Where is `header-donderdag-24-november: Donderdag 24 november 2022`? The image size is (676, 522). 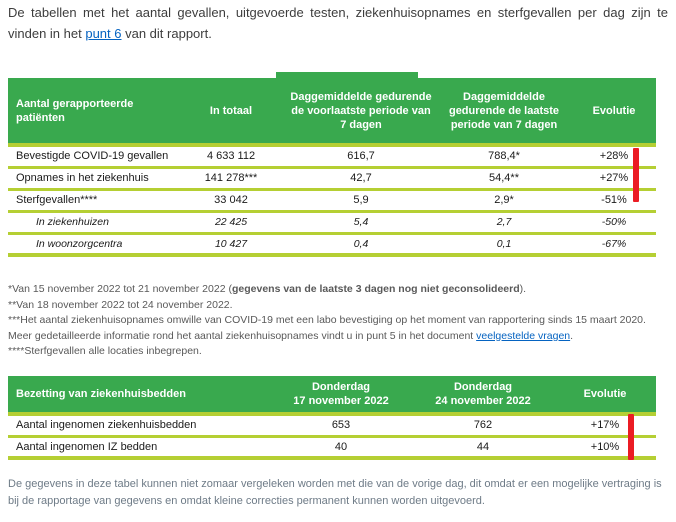 header-donderdag-24-november: Donderdag 24 november 2022 is located at coordinates (483, 396).